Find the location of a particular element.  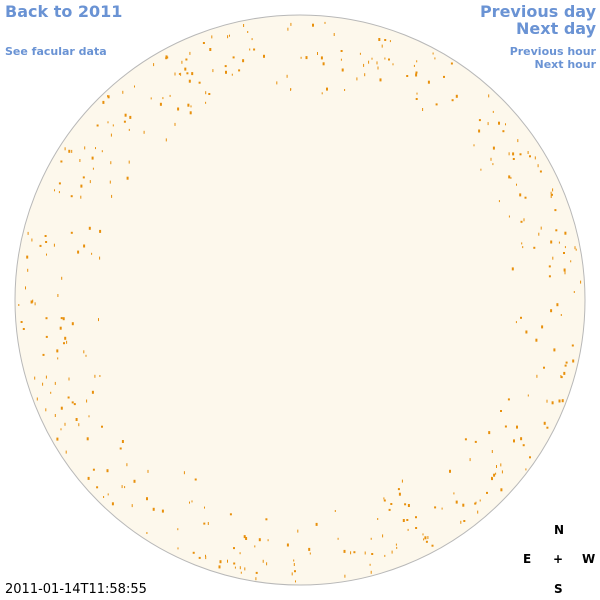

facular-link: See facular data is located at coordinates (56, 51).